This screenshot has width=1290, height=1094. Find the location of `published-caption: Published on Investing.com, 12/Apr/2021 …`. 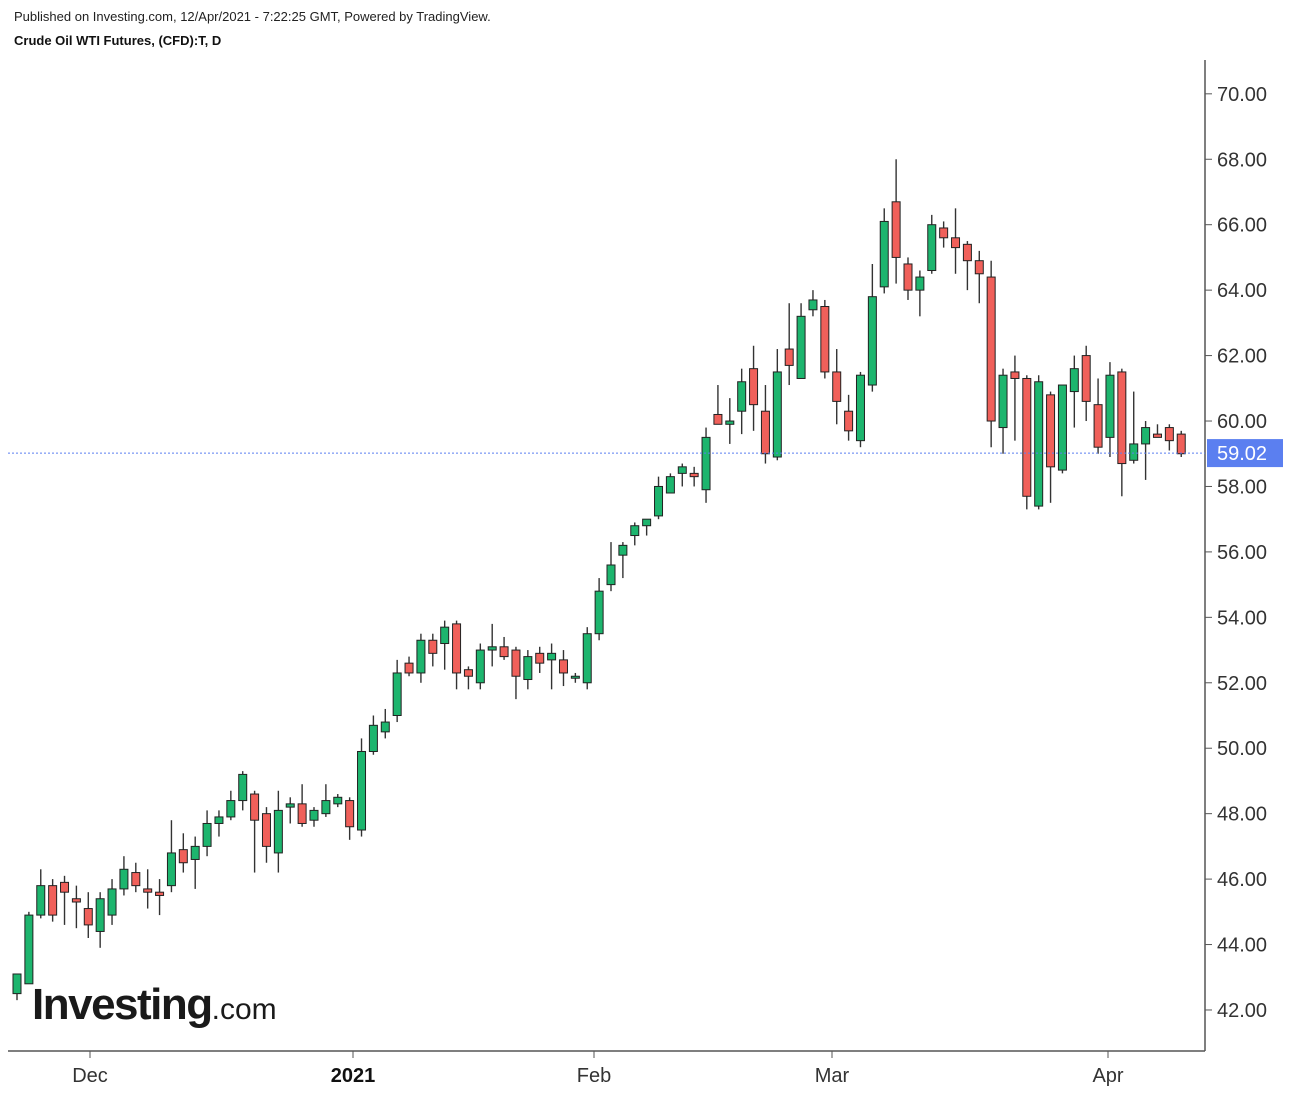

published-caption: Published on Investing.com, 12/Apr/2021 … is located at coordinates (252, 16).